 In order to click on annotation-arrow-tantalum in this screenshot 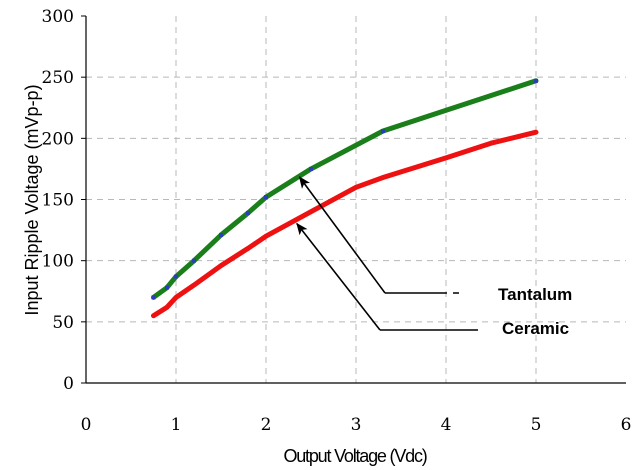, I will do `click(342, 235)`.